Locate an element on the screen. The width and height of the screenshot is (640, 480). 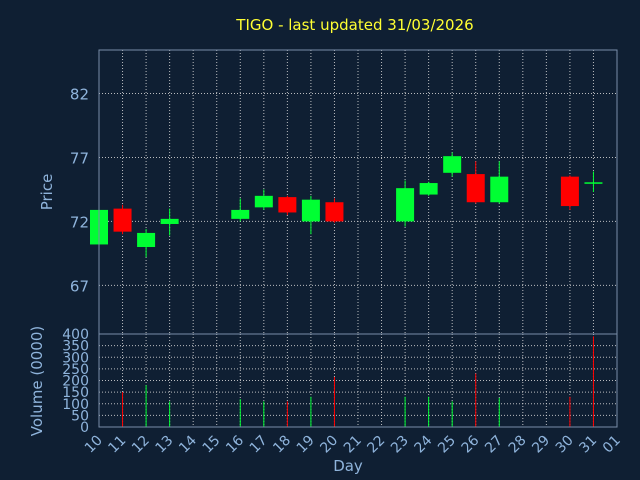
day-x-tick-label: 12 is located at coordinates (141, 445).